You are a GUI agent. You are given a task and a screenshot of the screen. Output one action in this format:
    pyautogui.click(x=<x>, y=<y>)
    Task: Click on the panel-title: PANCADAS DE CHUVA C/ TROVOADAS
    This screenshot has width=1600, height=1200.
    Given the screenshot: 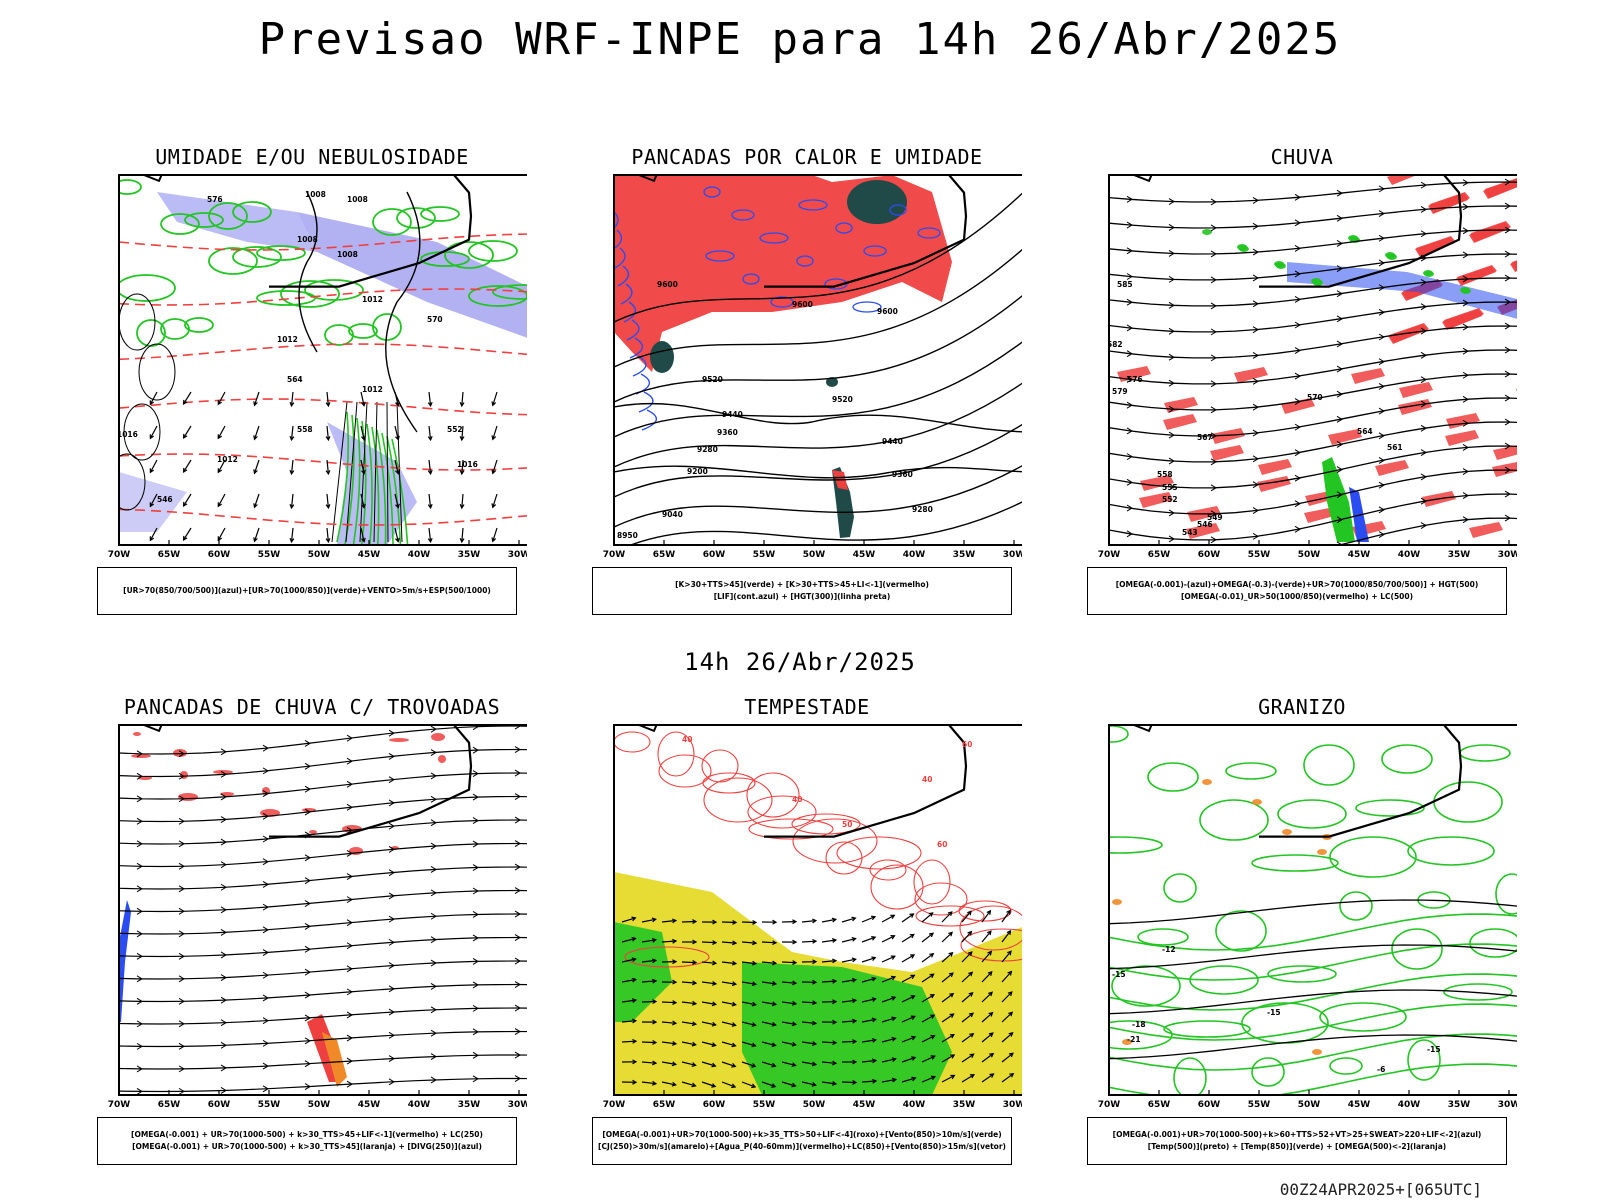 What is the action you would take?
    pyautogui.click(x=312, y=707)
    